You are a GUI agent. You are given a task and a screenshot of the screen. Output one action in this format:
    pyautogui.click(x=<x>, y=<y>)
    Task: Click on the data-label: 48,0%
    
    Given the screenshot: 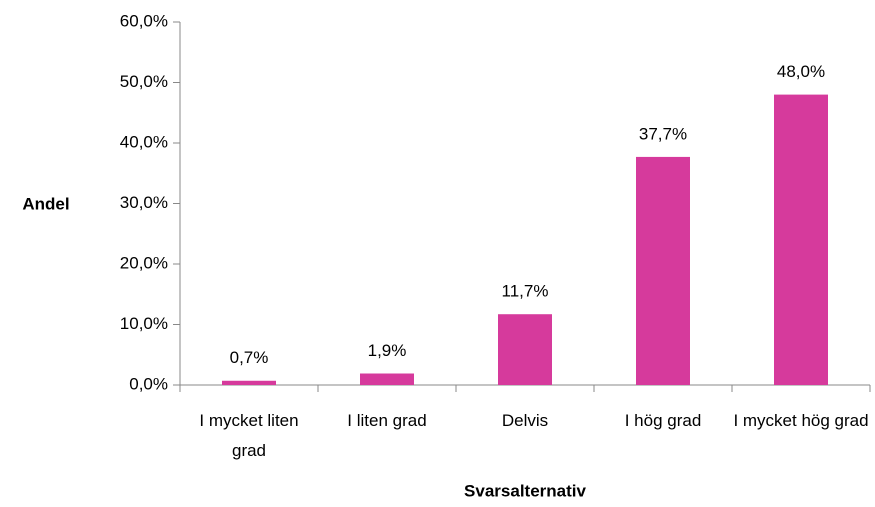 What is the action you would take?
    pyautogui.click(x=801, y=71)
    